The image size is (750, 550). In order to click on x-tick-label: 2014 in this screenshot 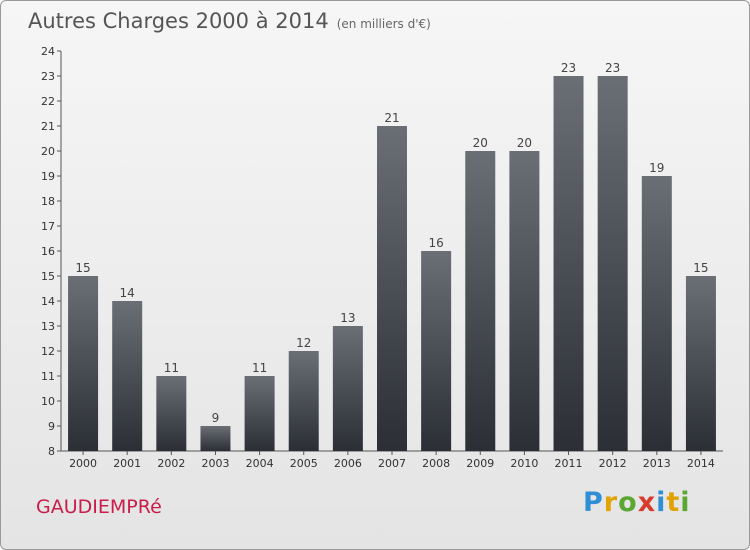, I will do `click(701, 463)`.